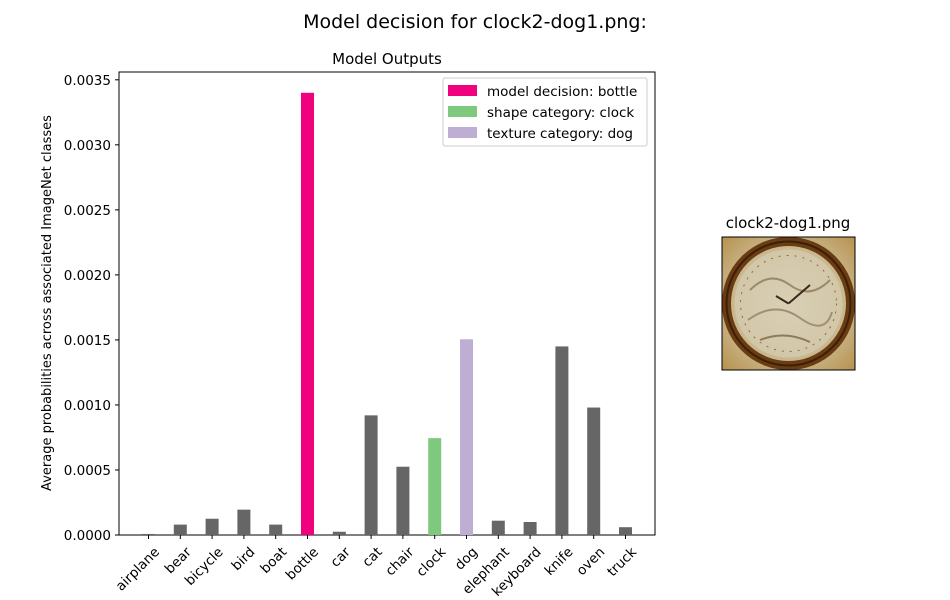  I want to click on bar-chair, so click(403, 500).